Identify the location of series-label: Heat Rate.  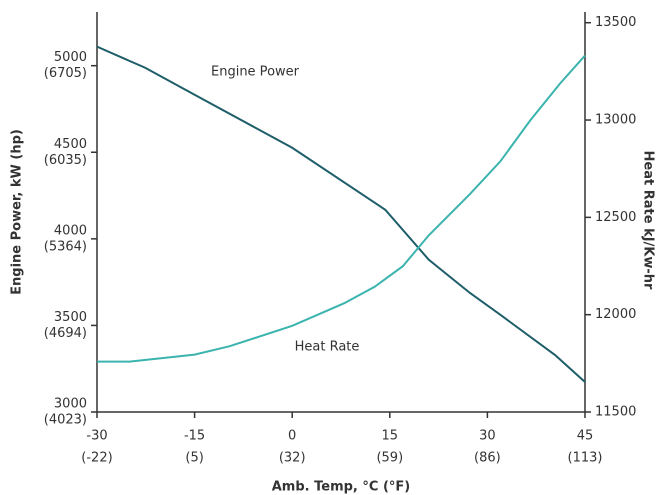
(327, 347).